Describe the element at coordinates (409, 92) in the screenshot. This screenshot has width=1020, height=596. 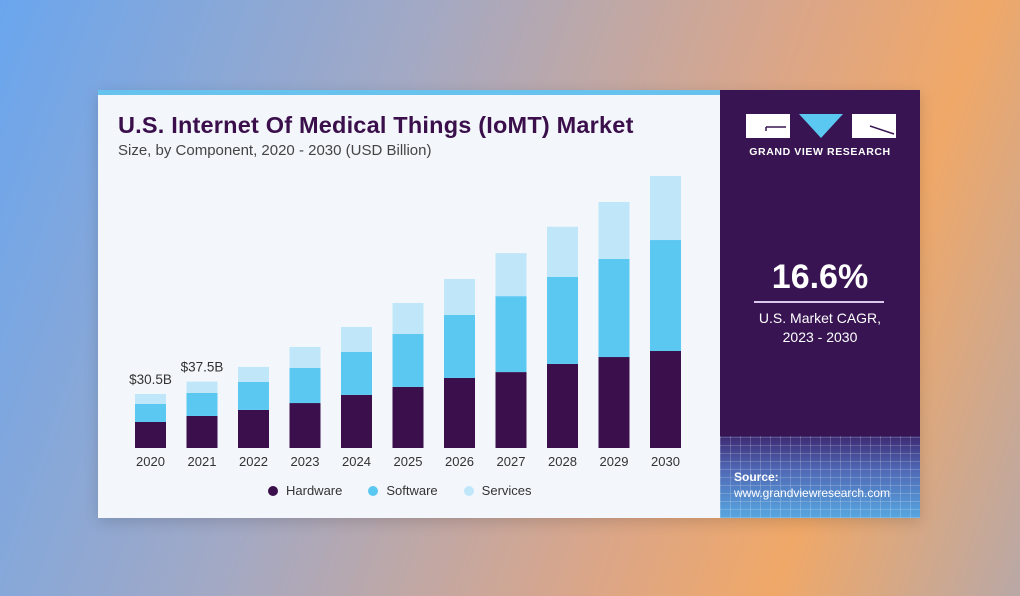
I see `accent-bar` at that location.